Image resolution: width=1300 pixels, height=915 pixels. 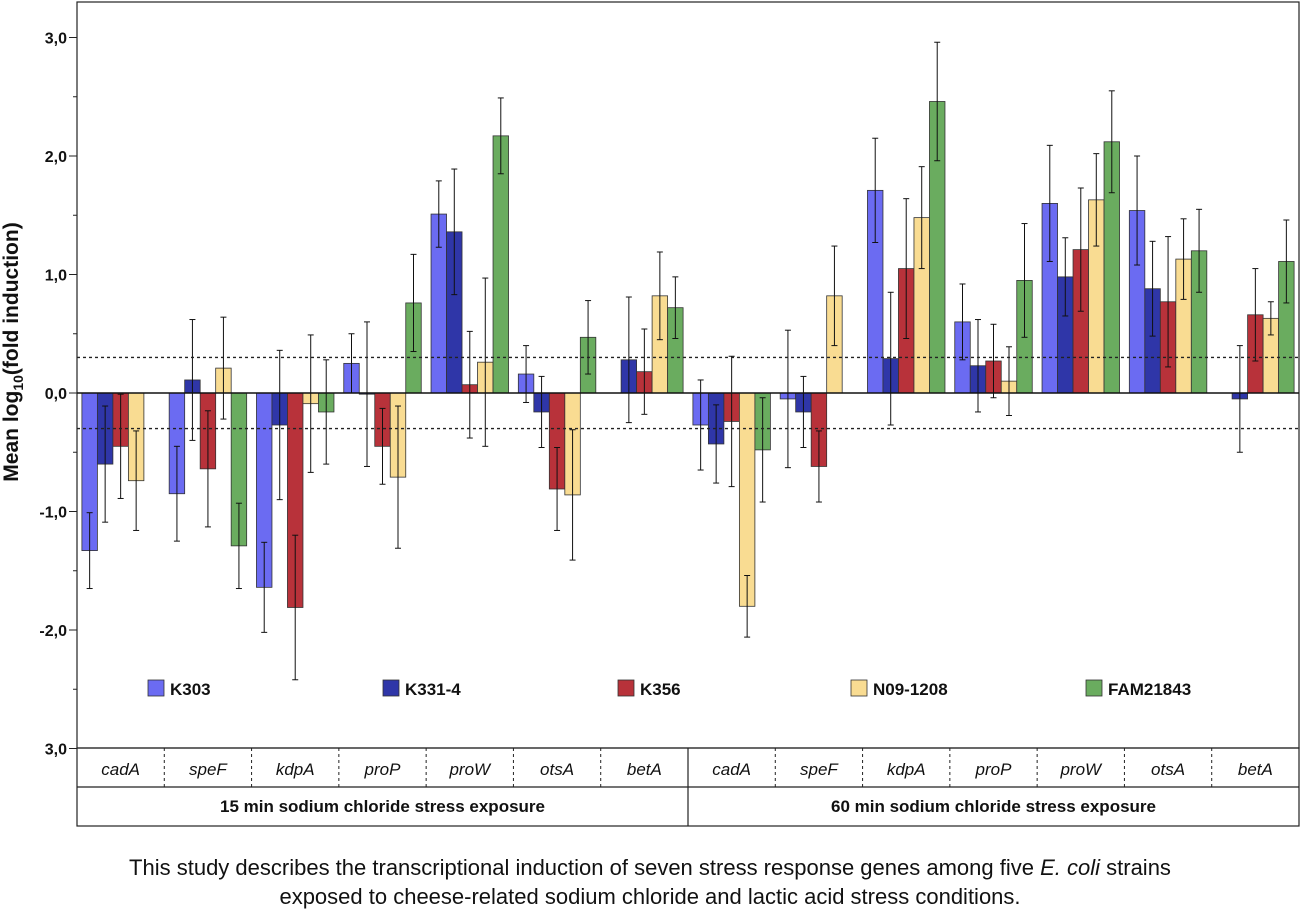 What do you see at coordinates (11, 298) in the screenshot?
I see `y-axis-label-tail: (fold induction)` at bounding box center [11, 298].